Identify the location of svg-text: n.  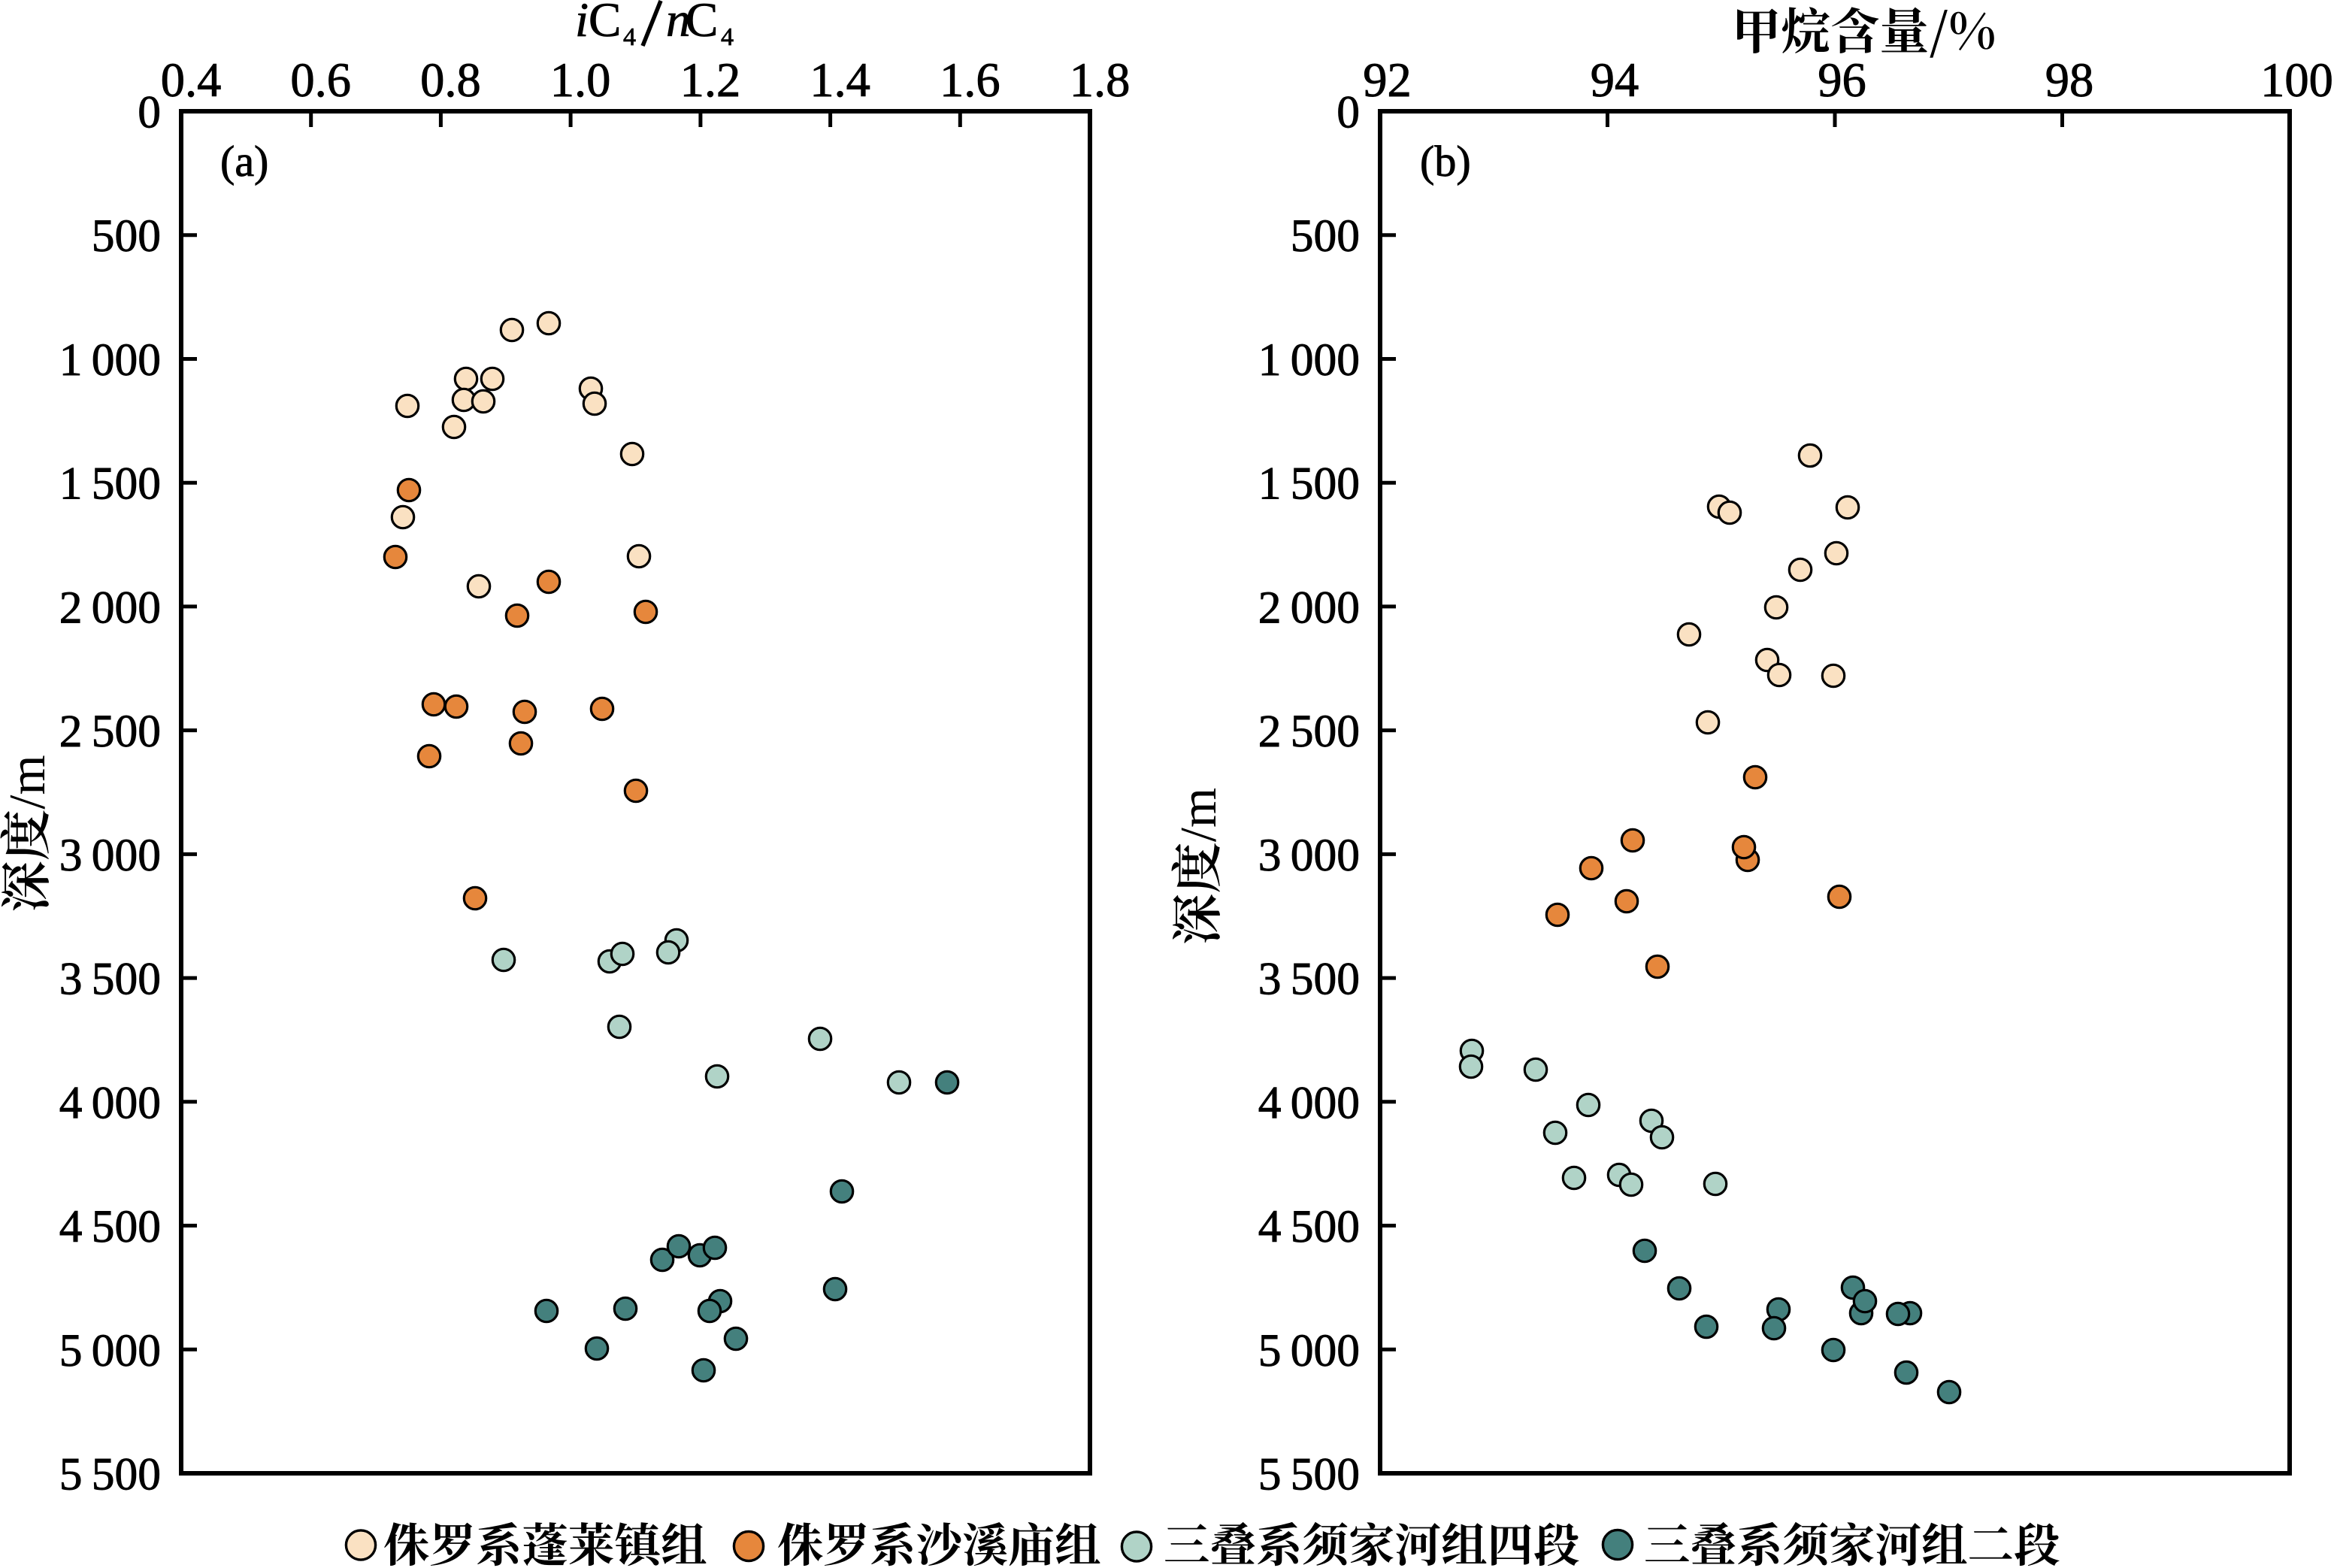
(679, 23).